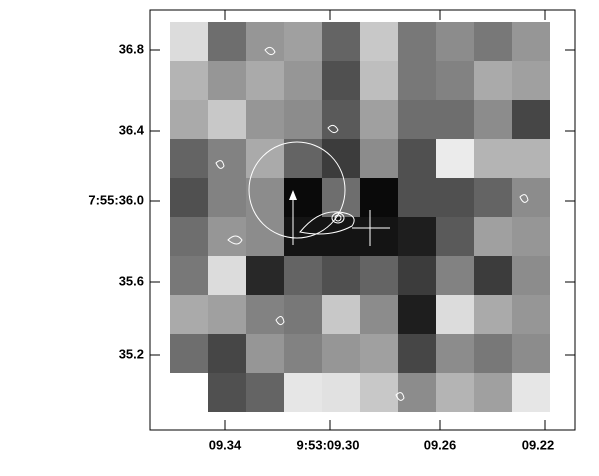  I want to click on x-tick-label: 09.34, so click(225, 444).